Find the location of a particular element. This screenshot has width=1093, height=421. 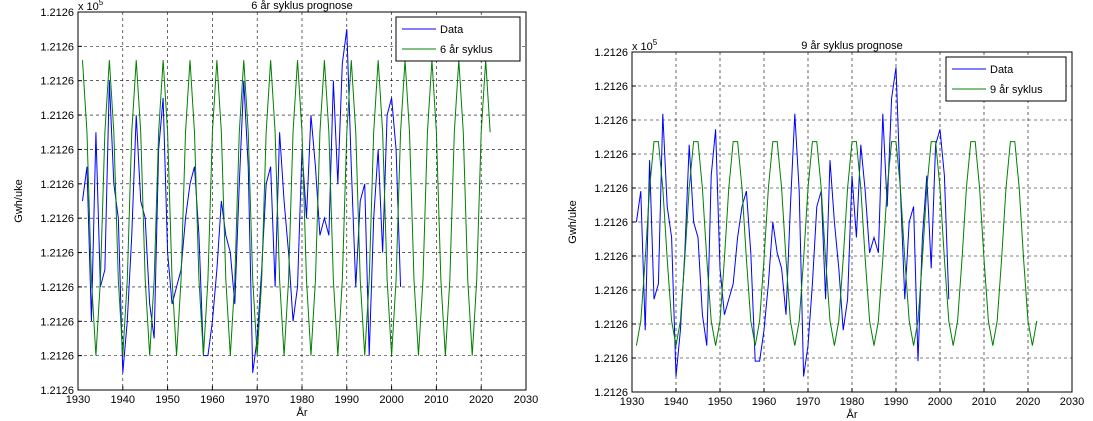

legend: Data 9 år syklus is located at coordinates (1006, 79).